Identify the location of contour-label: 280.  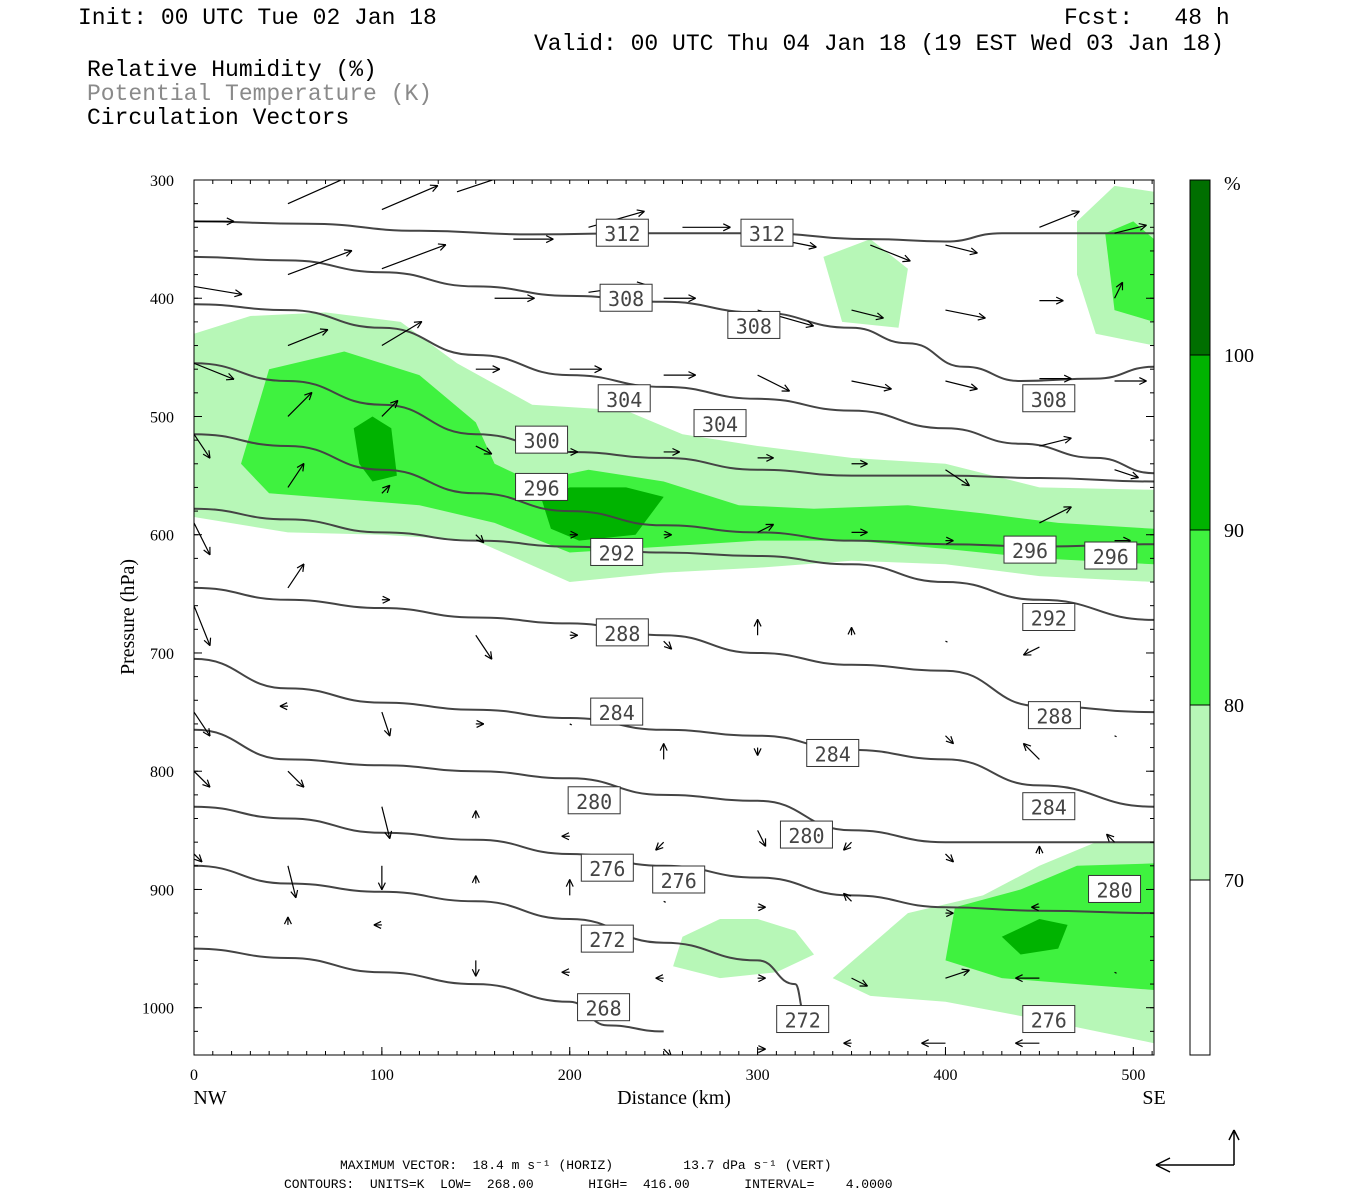
(594, 800).